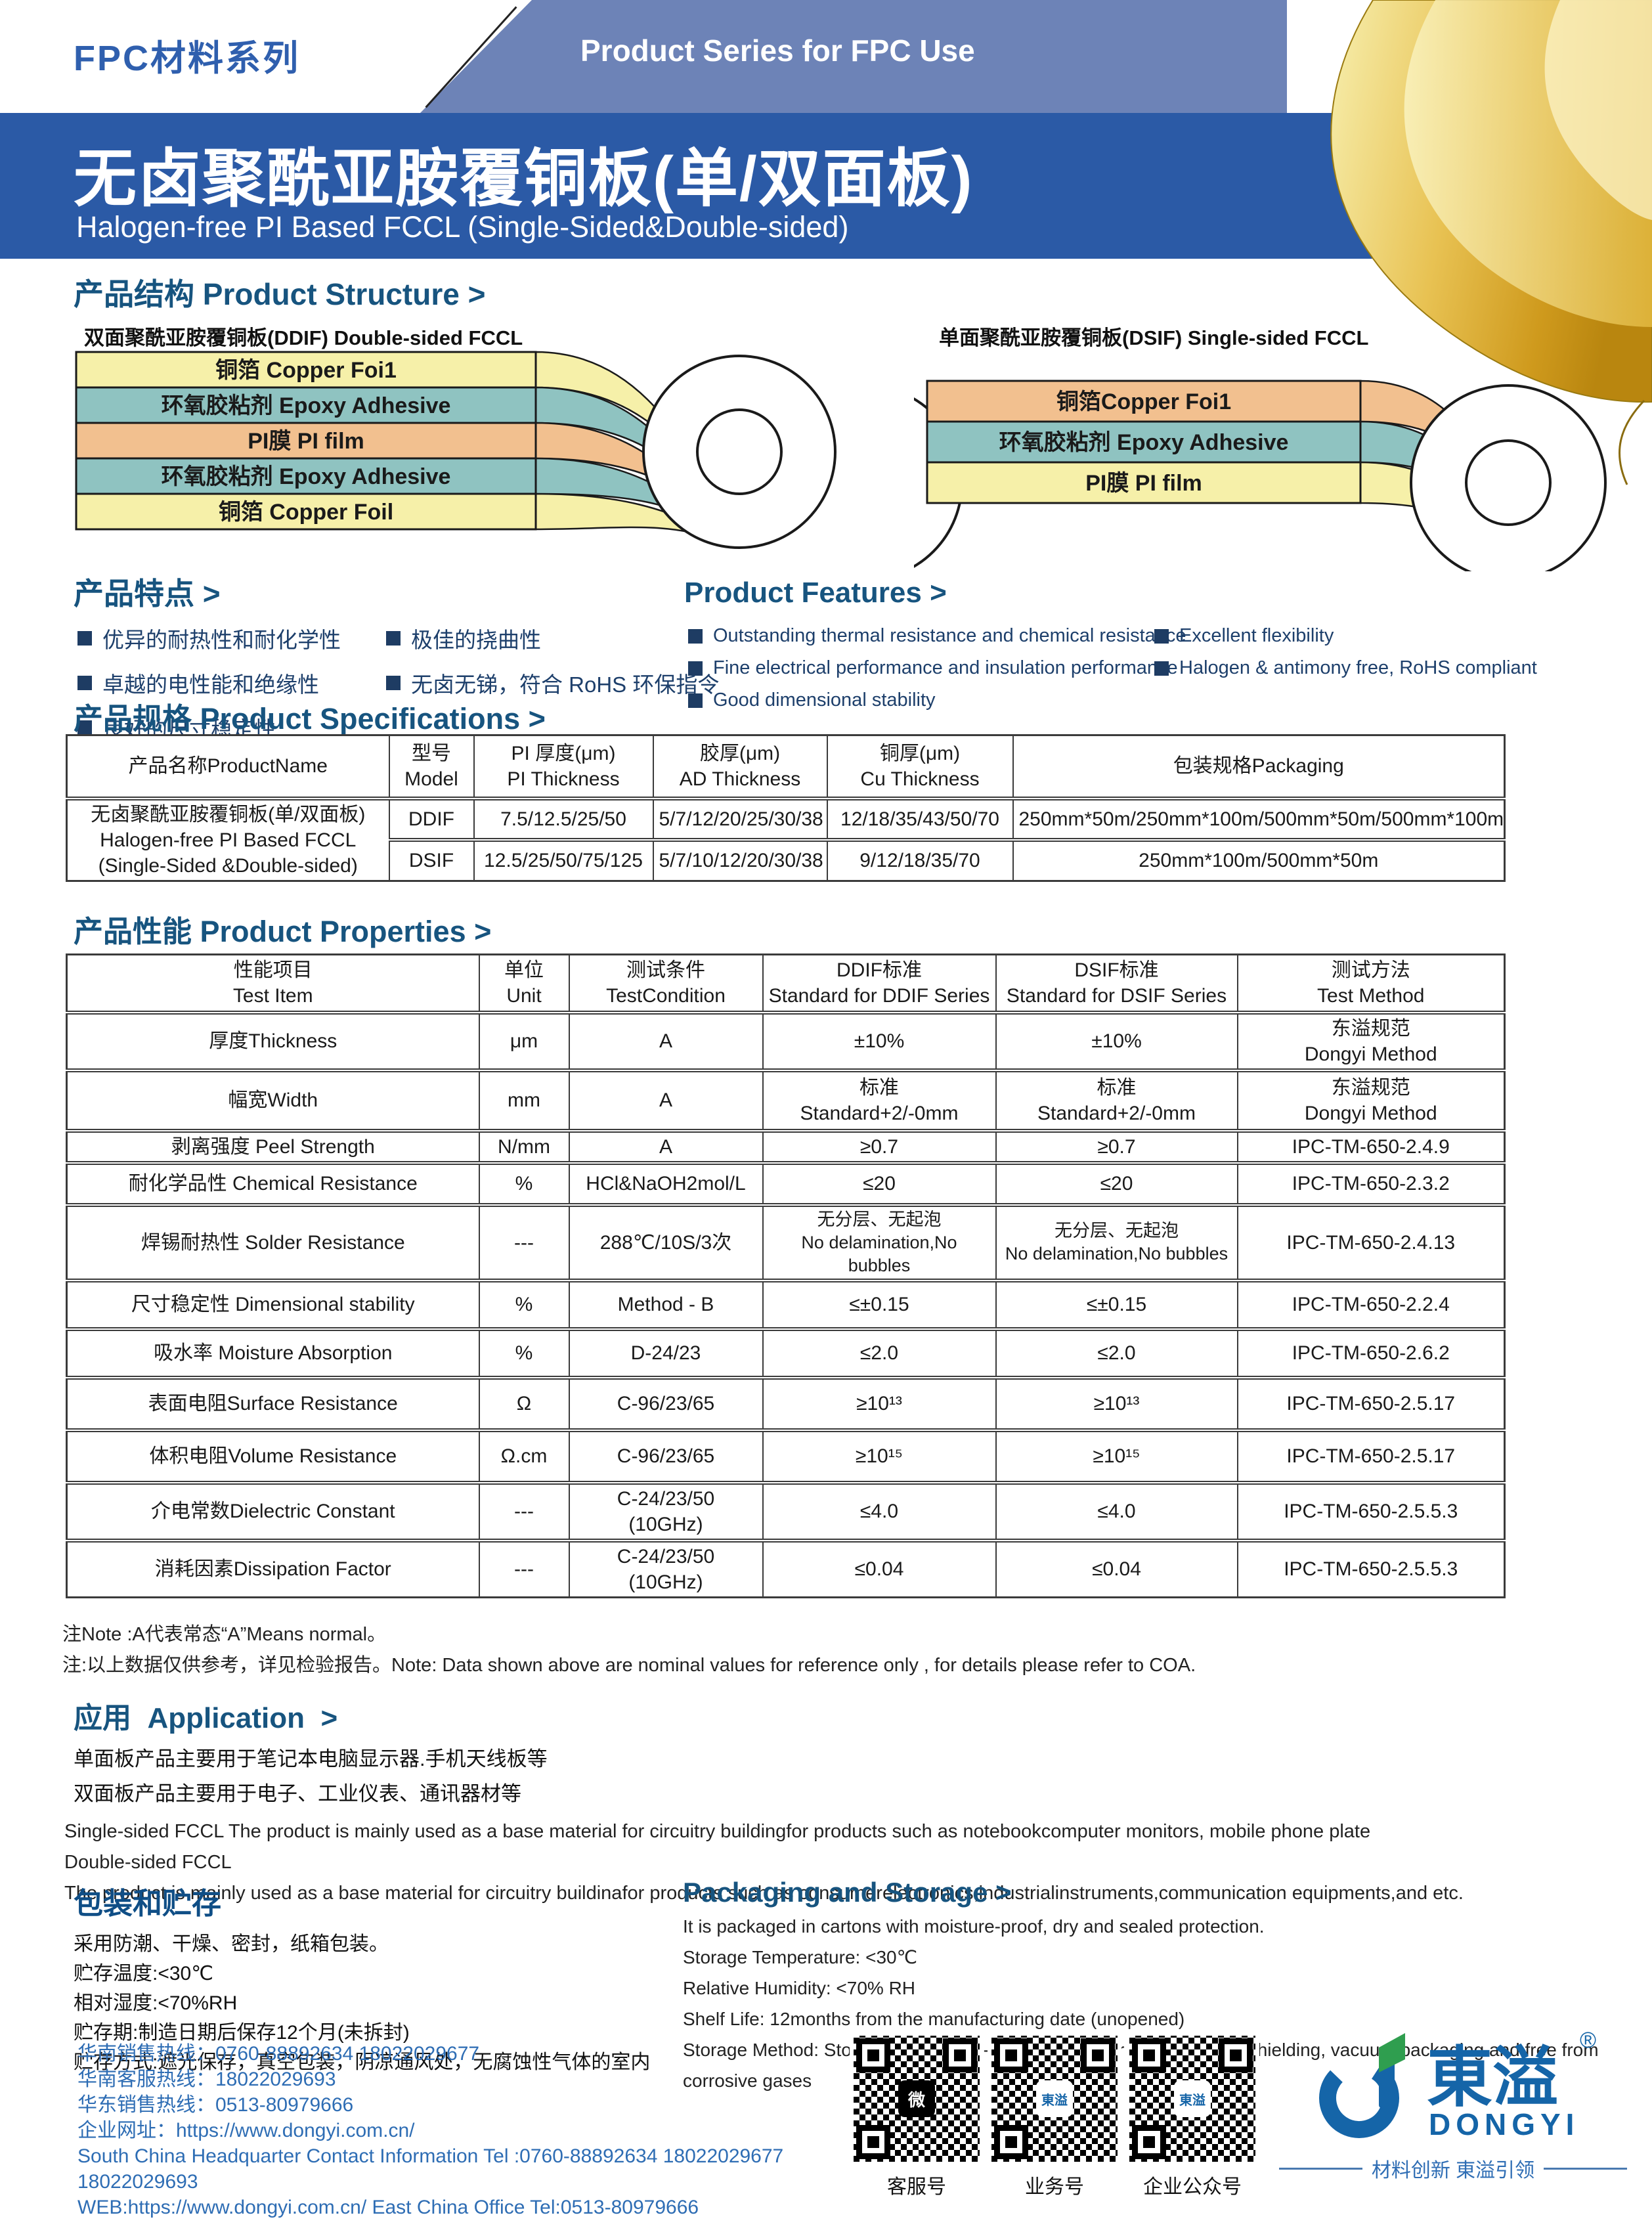 The height and width of the screenshot is (2234, 1652). Describe the element at coordinates (848, 1892) in the screenshot. I see `section-packaging-en-heading: Packaging and Storage >` at that location.